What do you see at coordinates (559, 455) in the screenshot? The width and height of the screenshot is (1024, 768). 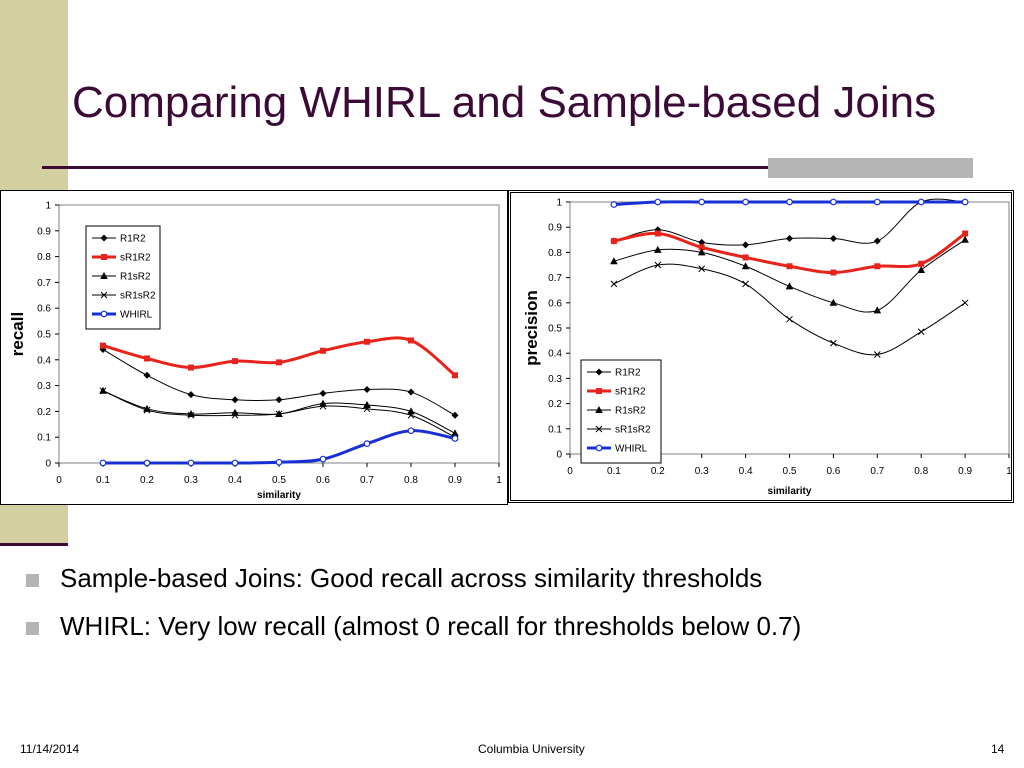 I see `y-tick-label: 0` at bounding box center [559, 455].